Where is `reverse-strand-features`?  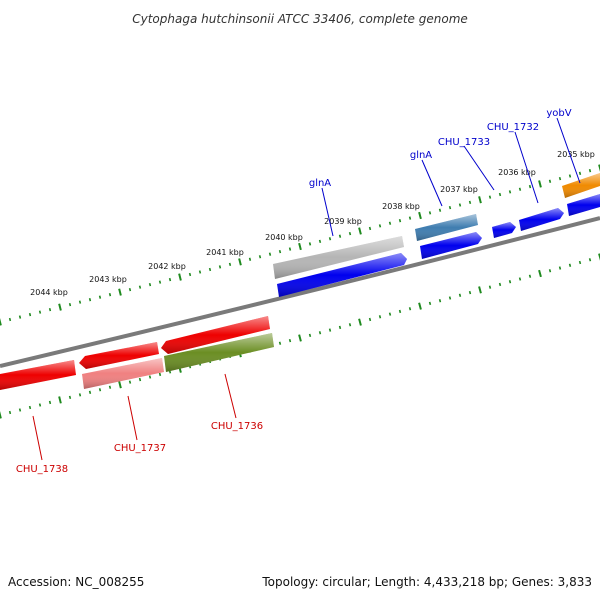
reverse-strand-features is located at coordinates (137, 353).